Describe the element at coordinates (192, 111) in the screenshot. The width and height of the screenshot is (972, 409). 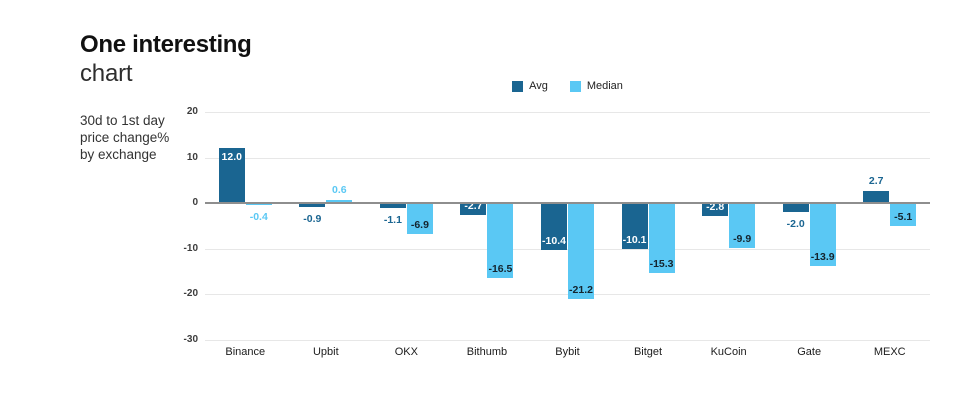
I see `ytick-label-20: 20` at that location.